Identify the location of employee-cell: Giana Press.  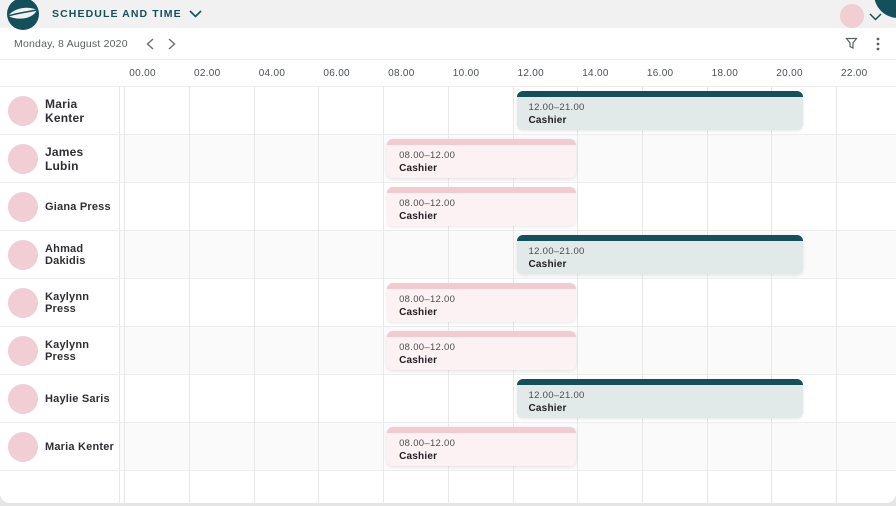
(60, 206).